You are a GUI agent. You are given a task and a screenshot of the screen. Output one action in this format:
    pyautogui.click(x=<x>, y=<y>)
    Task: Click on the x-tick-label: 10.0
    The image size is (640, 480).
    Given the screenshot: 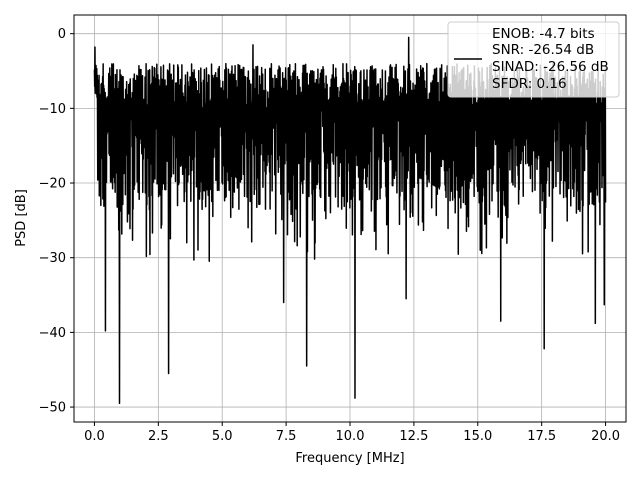 What is the action you would take?
    pyautogui.click(x=350, y=436)
    